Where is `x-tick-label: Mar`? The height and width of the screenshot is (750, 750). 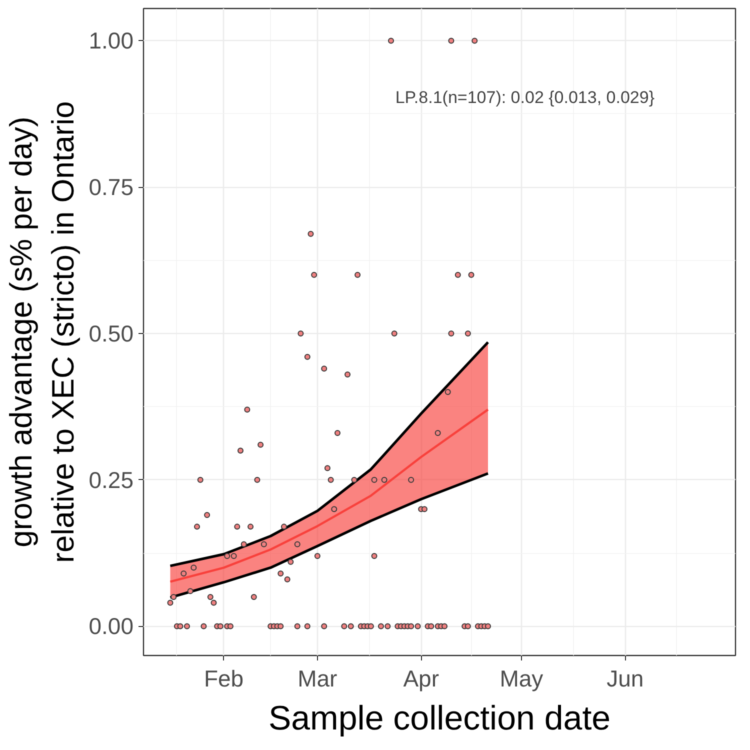 x-tick-label: Mar is located at coordinates (318, 679).